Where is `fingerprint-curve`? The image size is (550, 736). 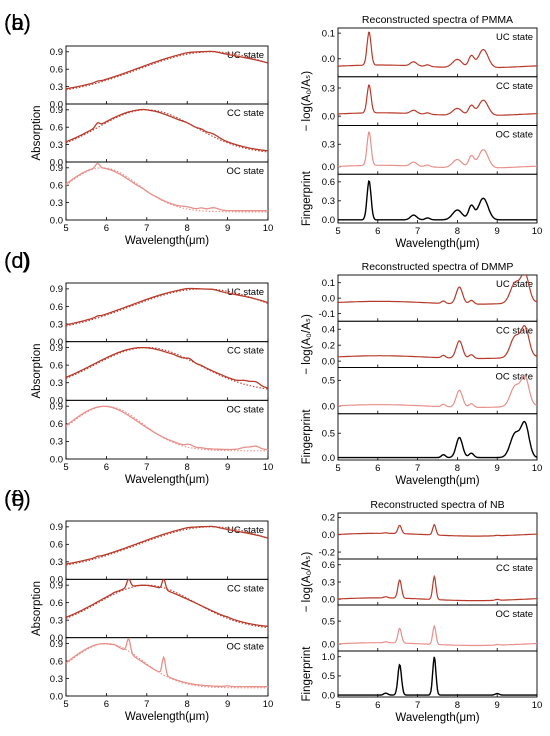 fingerprint-curve is located at coordinates (437, 200).